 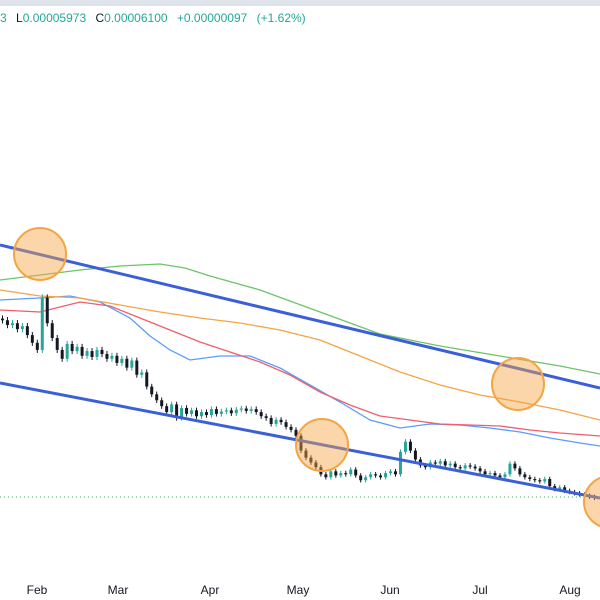 I want to click on x-tick-label: Jun, so click(x=390, y=590).